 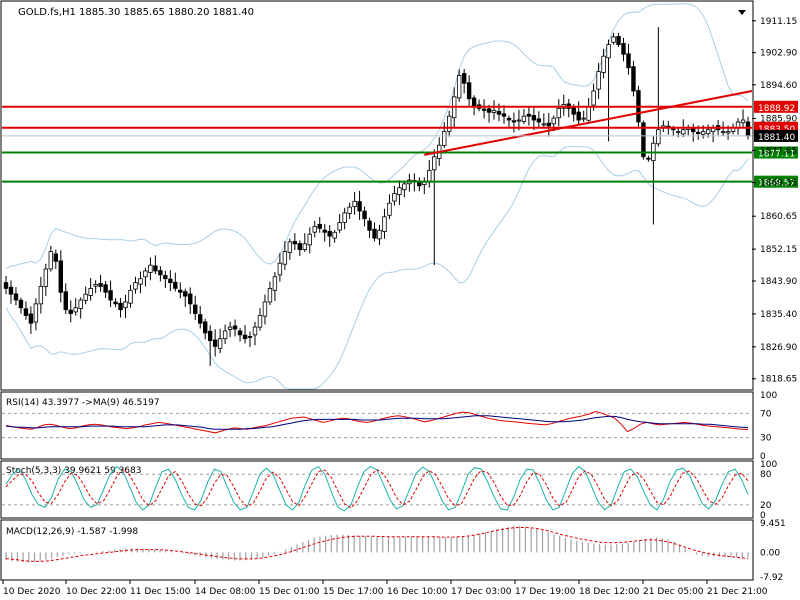 What do you see at coordinates (377, 425) in the screenshot?
I see `rsi-plot-frame` at bounding box center [377, 425].